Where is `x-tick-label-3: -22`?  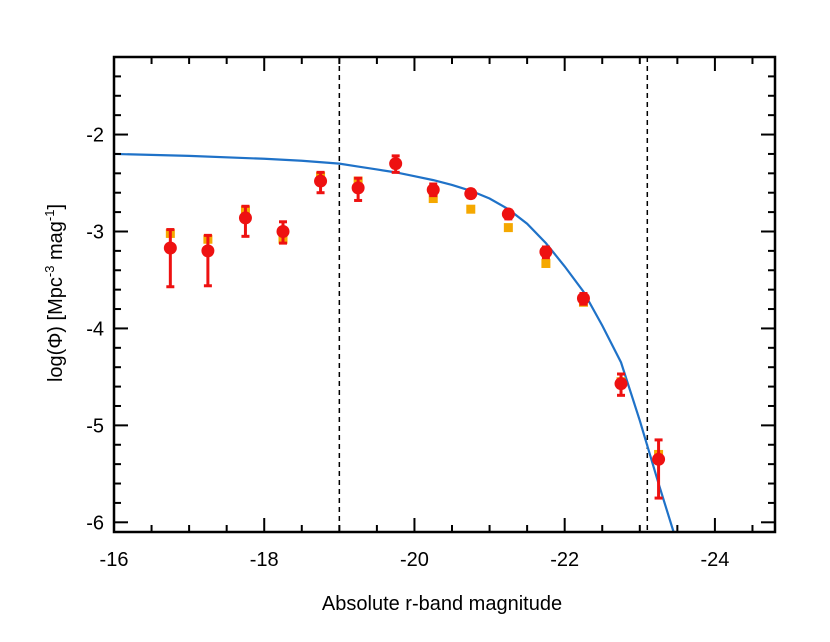
x-tick-label-3: -22 is located at coordinates (564, 560).